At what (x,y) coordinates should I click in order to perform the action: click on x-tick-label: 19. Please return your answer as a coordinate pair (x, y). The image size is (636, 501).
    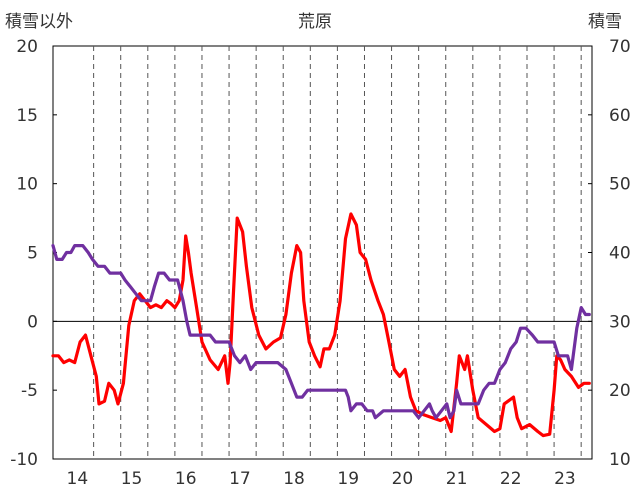
    Looking at the image, I should click on (348, 479).